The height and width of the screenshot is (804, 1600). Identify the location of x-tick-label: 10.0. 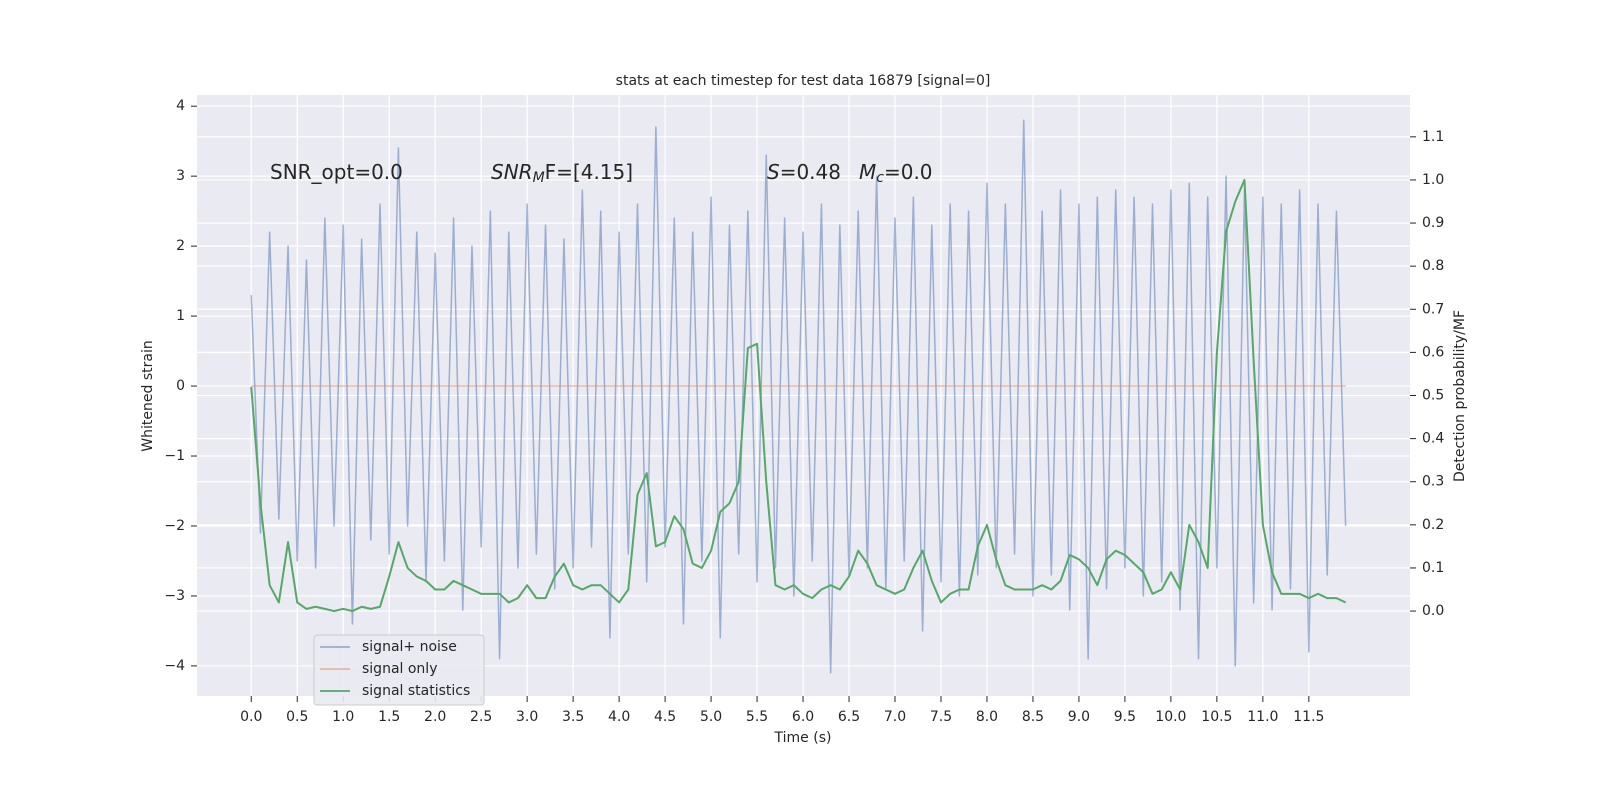
(1170, 717).